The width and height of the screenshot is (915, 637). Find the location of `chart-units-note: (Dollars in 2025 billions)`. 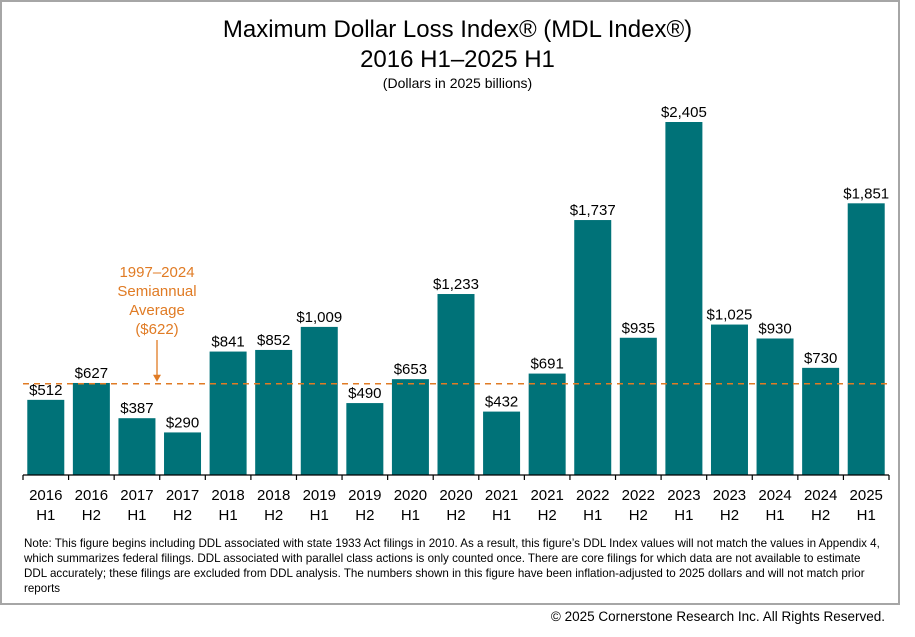

chart-units-note: (Dollars in 2025 billions) is located at coordinates (457, 83).